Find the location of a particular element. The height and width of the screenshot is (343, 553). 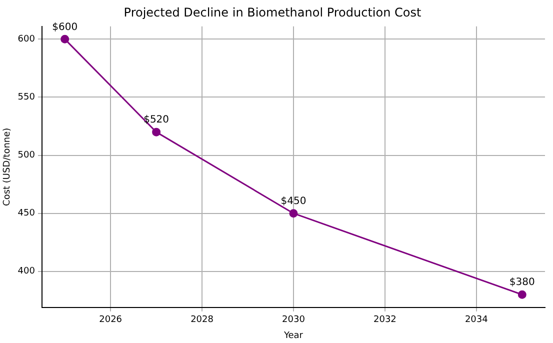

x-tick-label: 2026 is located at coordinates (110, 320).